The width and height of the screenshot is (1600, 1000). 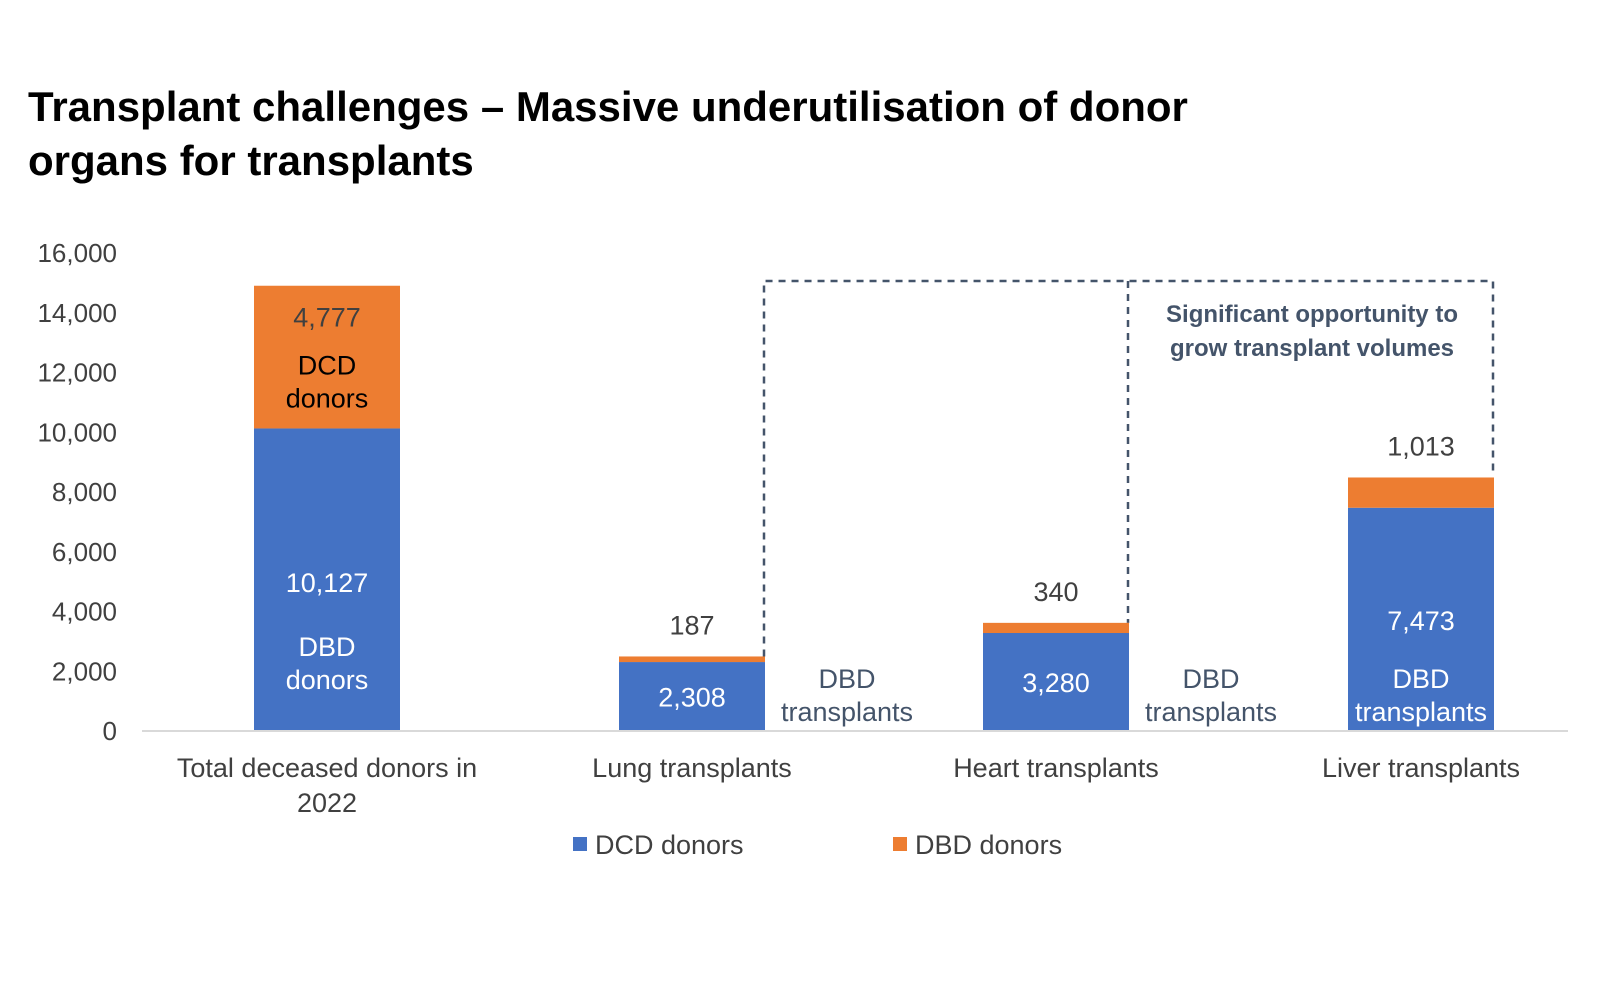 What do you see at coordinates (1055, 592) in the screenshot?
I see `data-label-dbd: 340` at bounding box center [1055, 592].